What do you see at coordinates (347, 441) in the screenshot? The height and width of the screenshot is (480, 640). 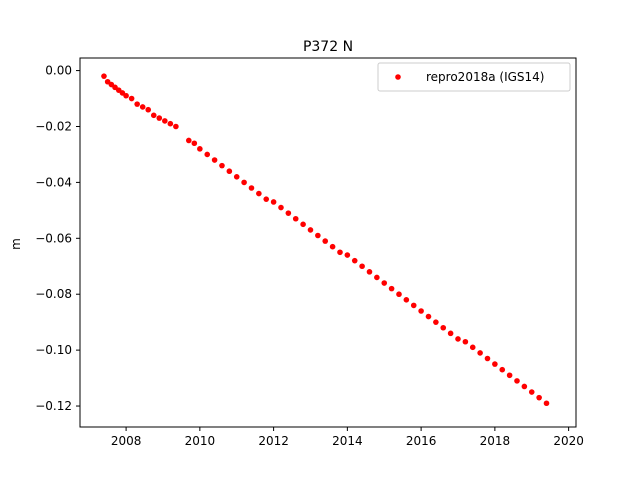 I see `x-tick-label: 2014` at bounding box center [347, 441].